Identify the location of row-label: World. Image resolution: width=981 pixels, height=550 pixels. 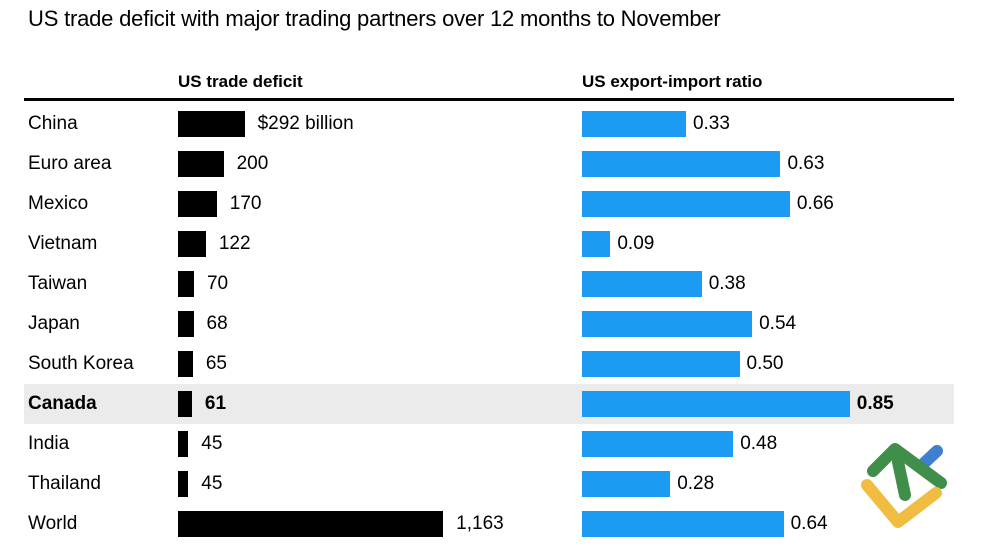
(53, 523).